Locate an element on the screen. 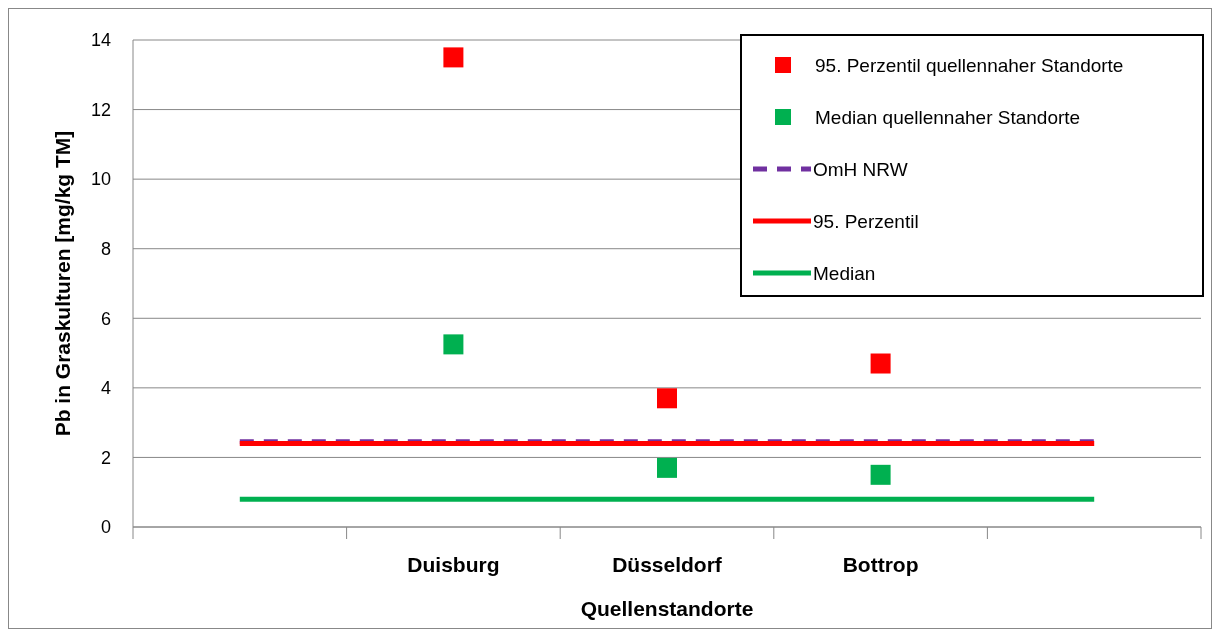 The image size is (1212, 637). y-axis-title: Pb in Graskulturen [mg/kg TM] is located at coordinates (62, 283).